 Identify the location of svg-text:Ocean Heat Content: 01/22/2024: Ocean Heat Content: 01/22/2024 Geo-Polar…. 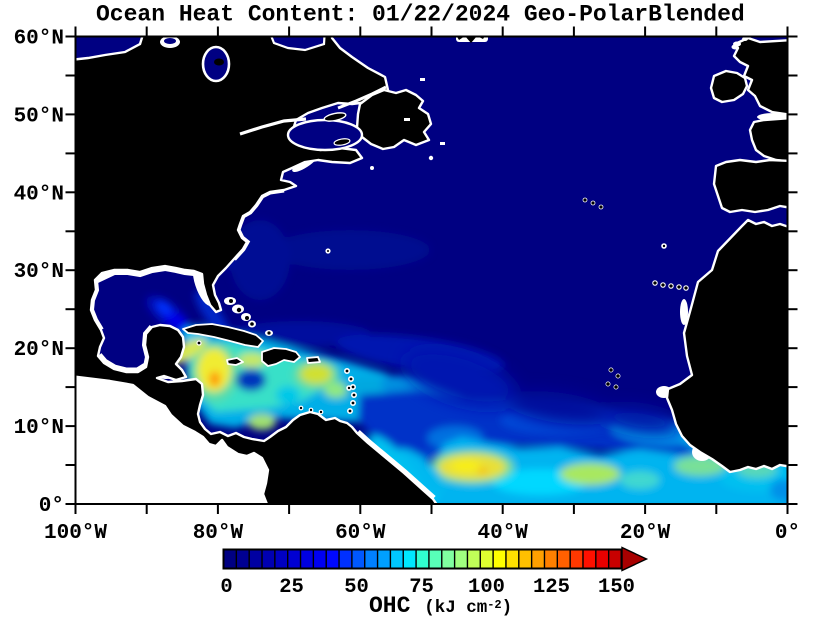
(420, 15).